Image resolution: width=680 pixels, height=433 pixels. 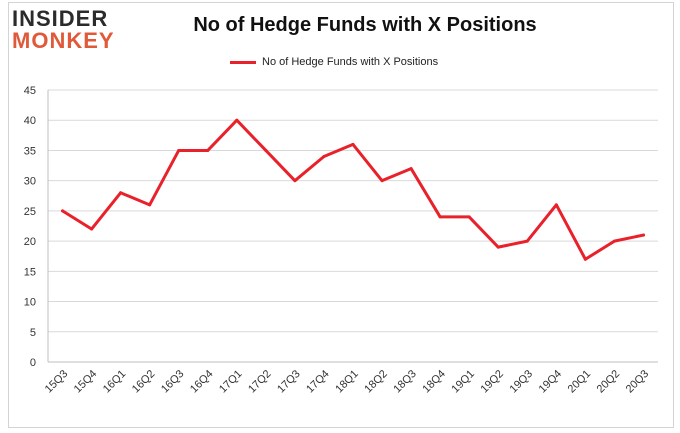 I want to click on y-tick-label: 20, so click(x=30, y=242).